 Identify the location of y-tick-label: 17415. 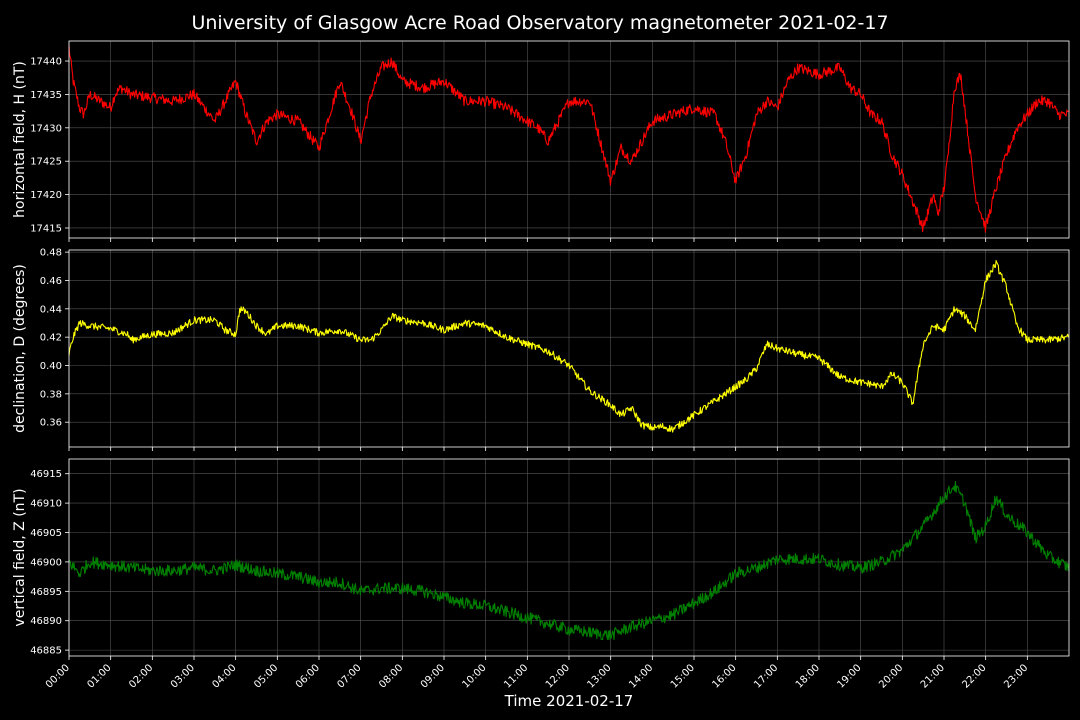
(46, 228).